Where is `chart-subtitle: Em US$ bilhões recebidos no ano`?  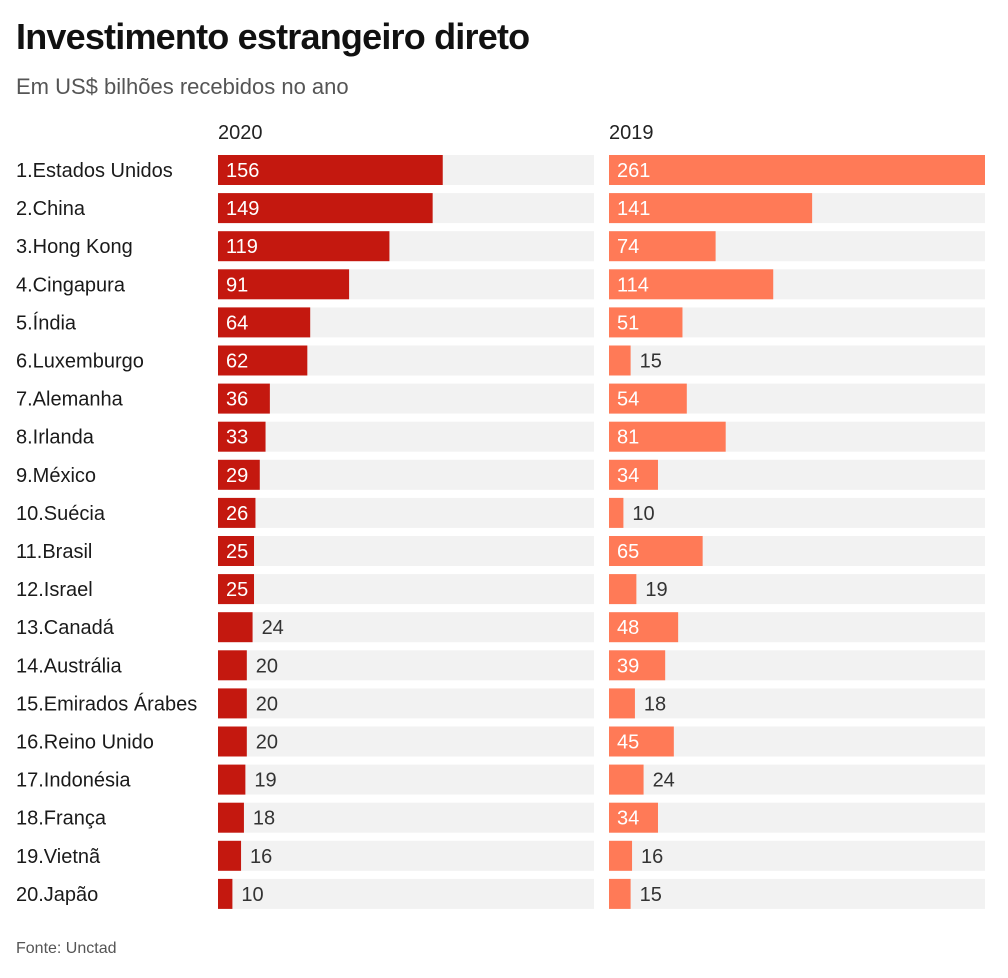 chart-subtitle: Em US$ bilhões recebidos no ano is located at coordinates (182, 86).